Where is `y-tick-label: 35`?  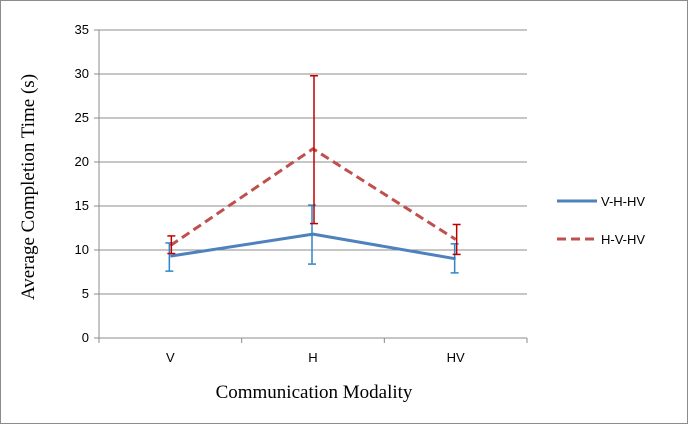 y-tick-label: 35 is located at coordinates (82, 29).